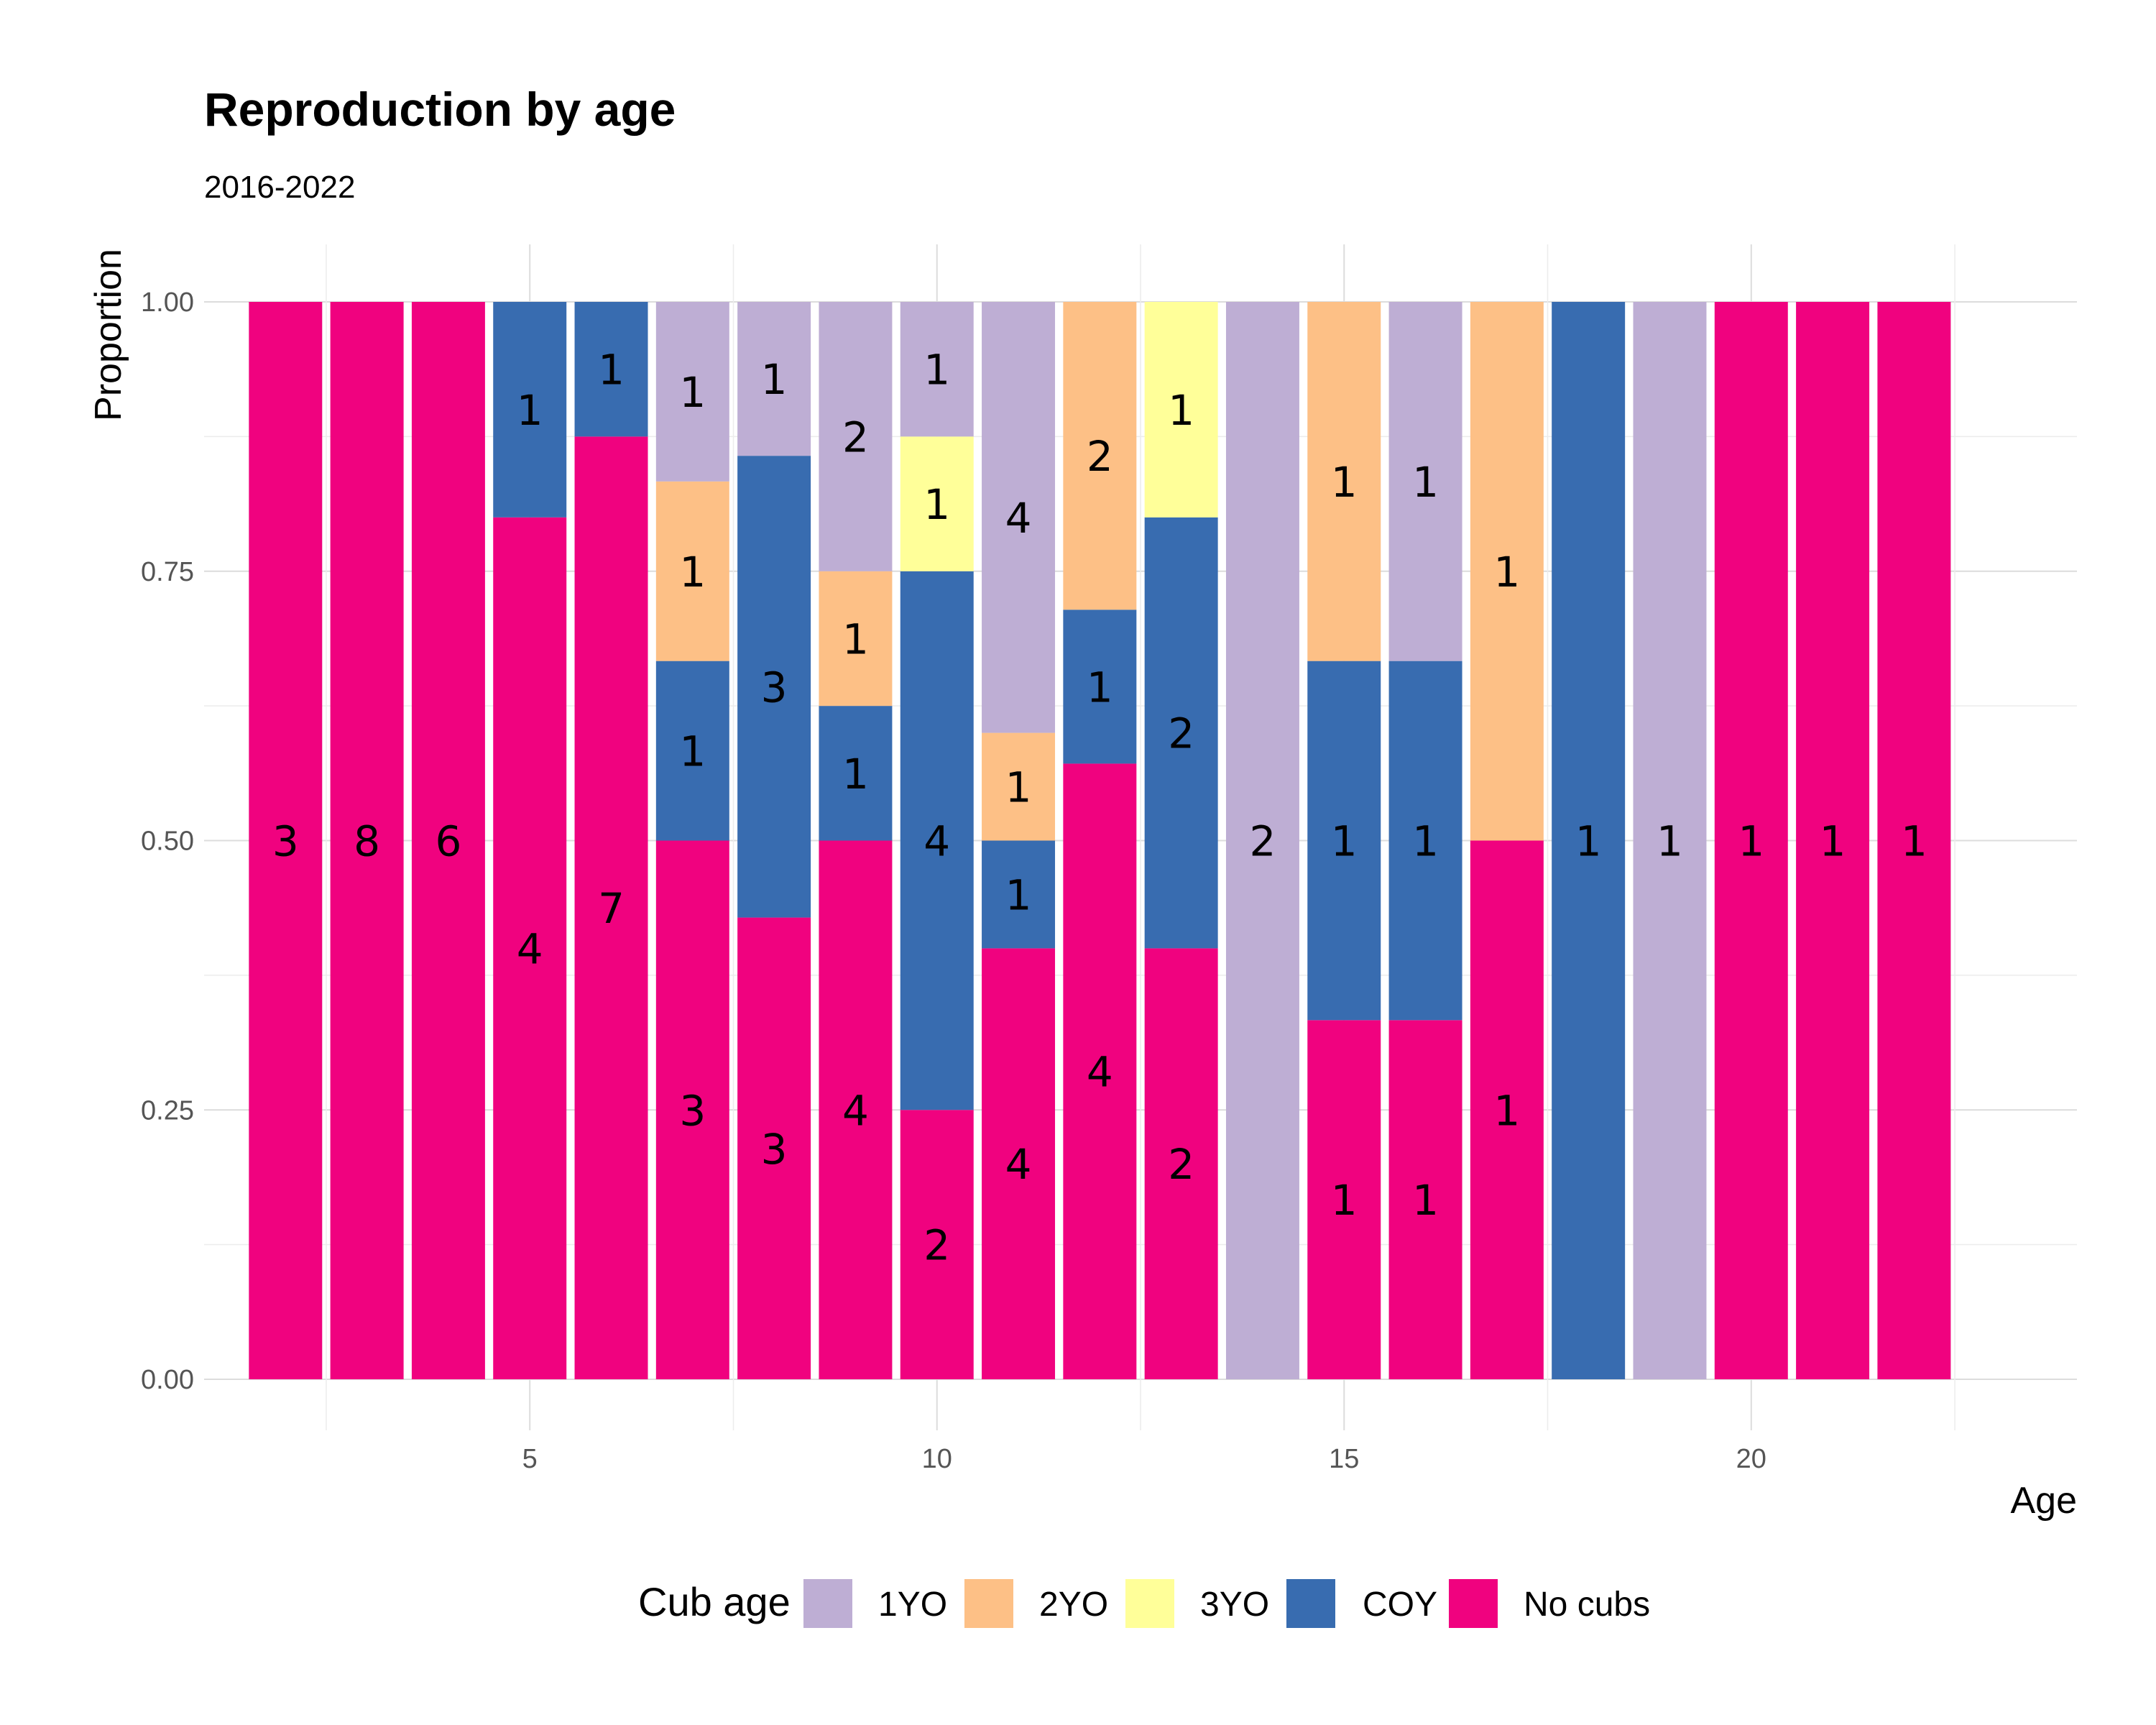 The width and height of the screenshot is (2156, 1725). I want to click on bar-segment-age-9-no-cubs, so click(856, 1109).